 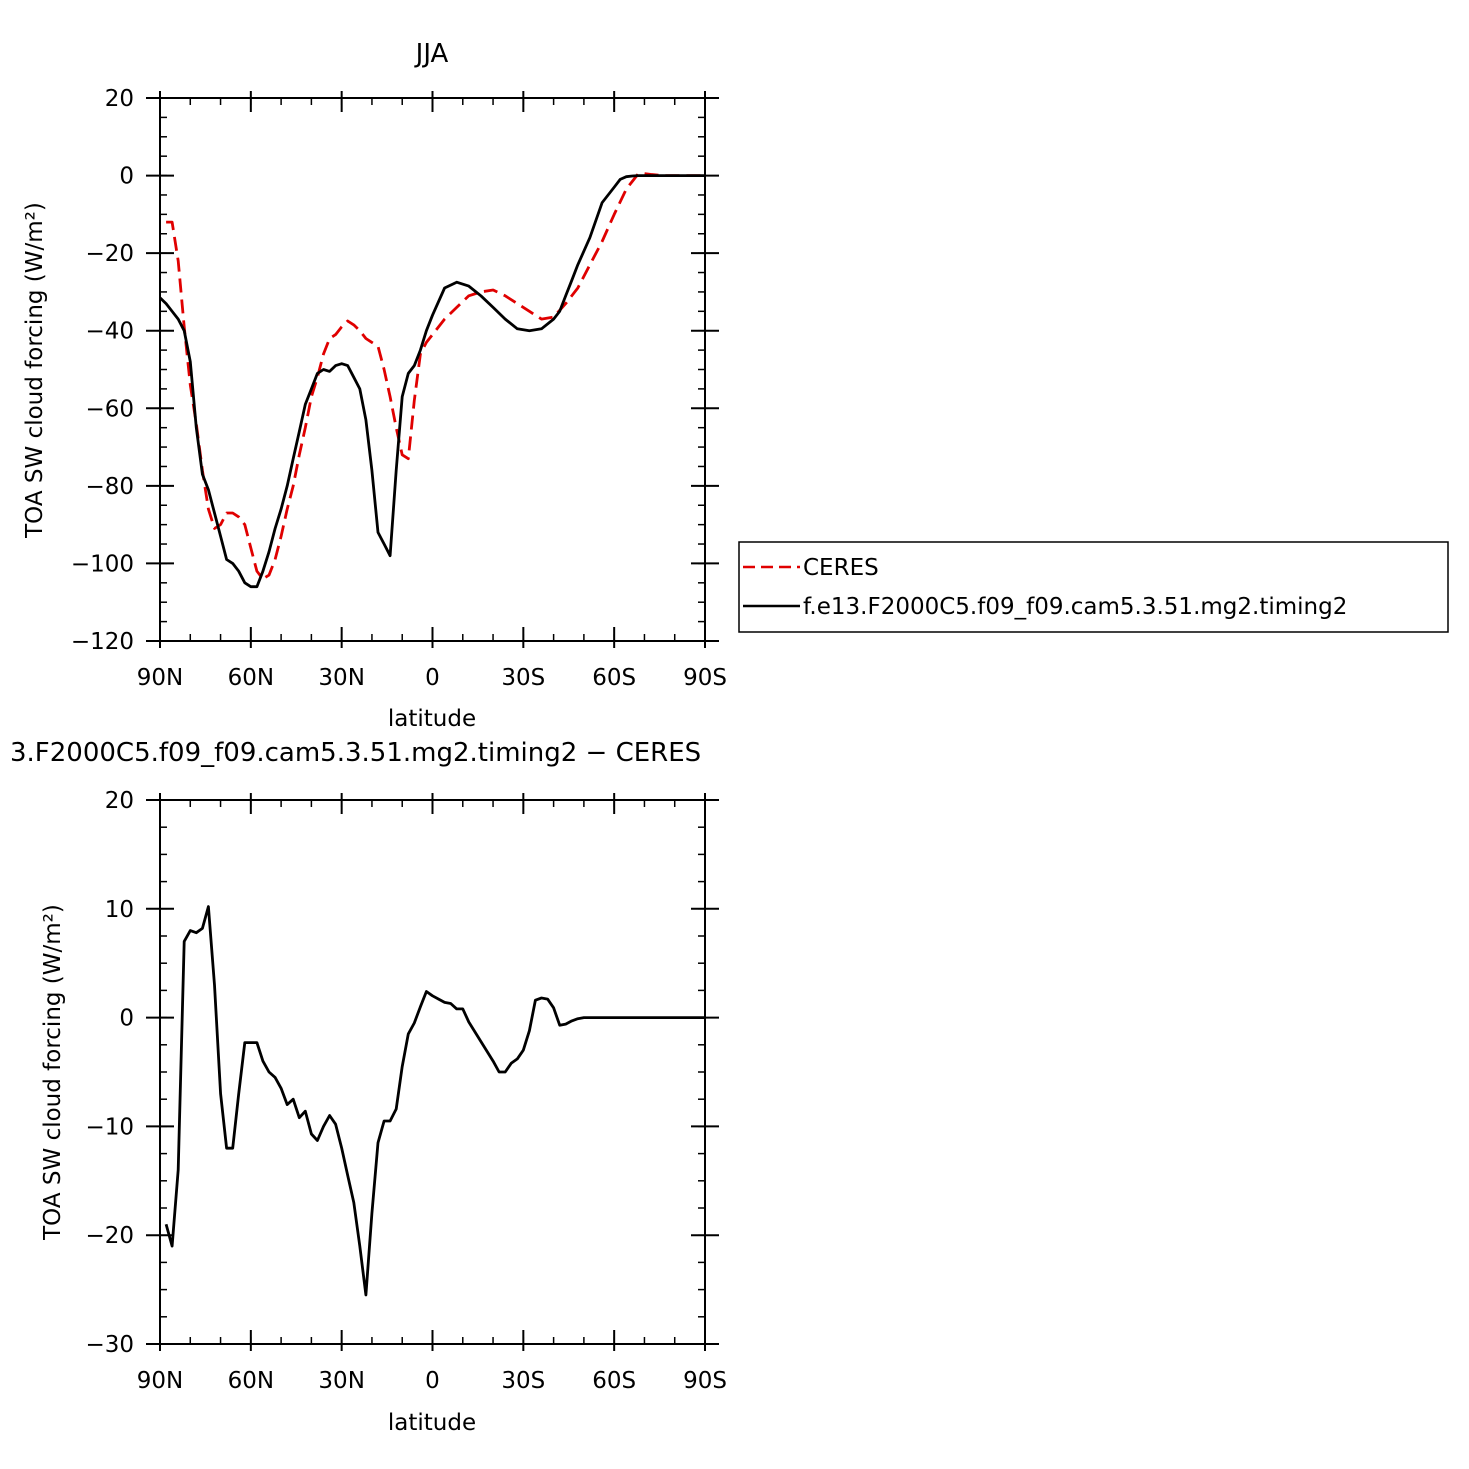 I want to click on legend-entry-ceres: CERES, so click(x=841, y=568).